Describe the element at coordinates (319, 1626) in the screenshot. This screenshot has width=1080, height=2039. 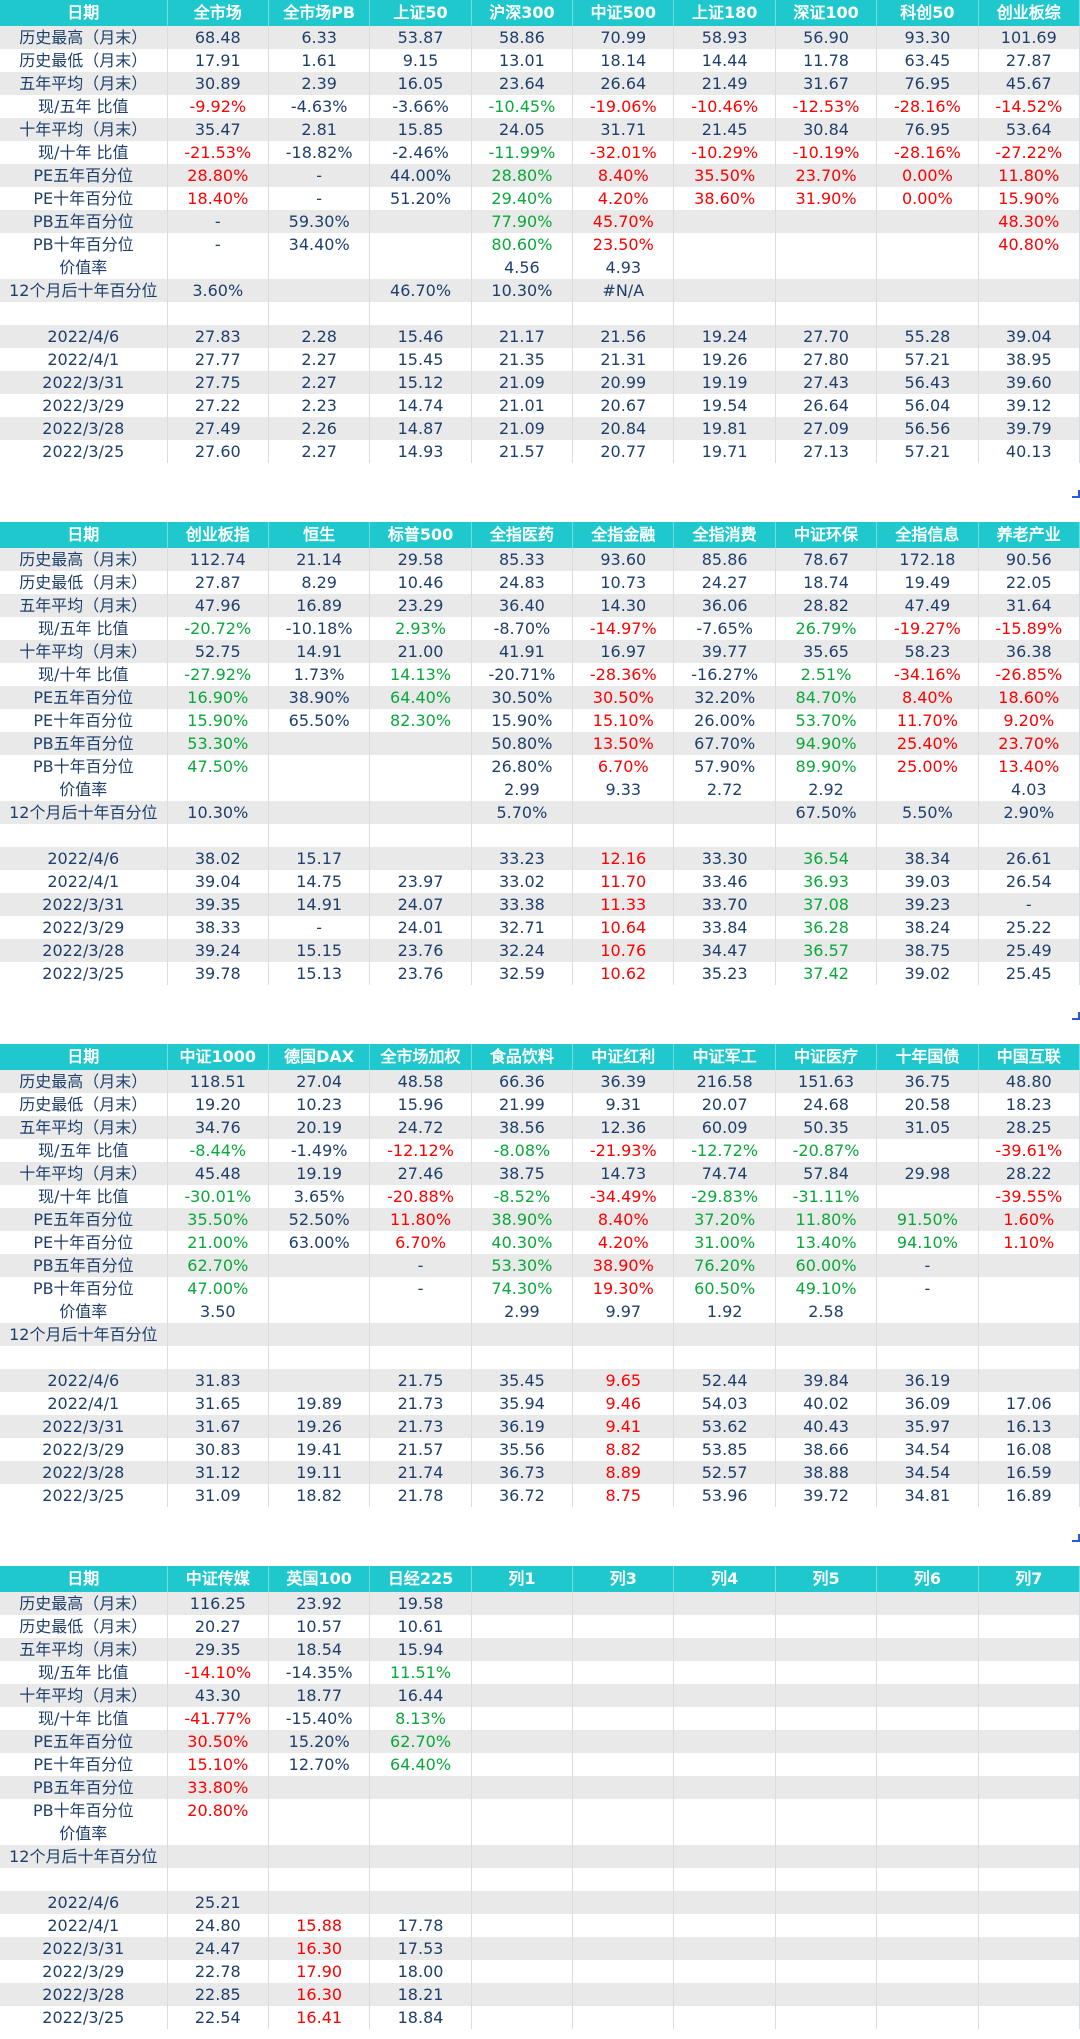
I see `table-cell: 10.57` at that location.